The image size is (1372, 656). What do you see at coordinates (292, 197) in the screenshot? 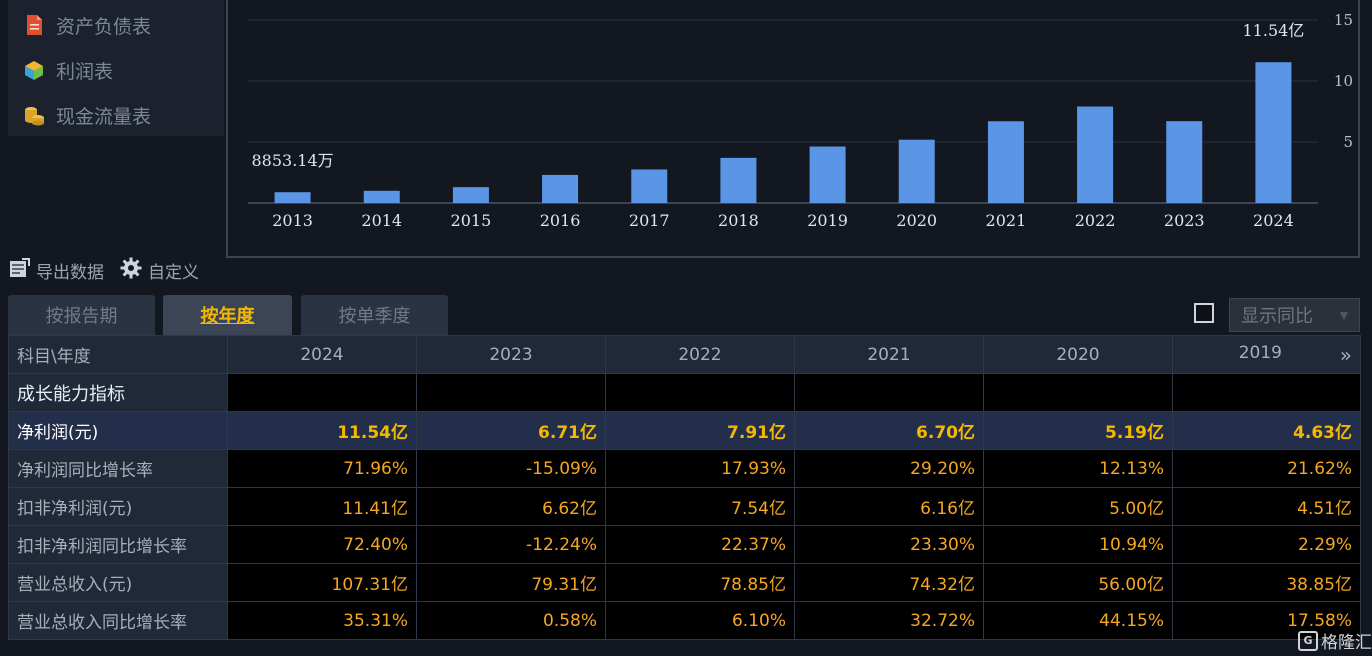
I see `bar-2013` at bounding box center [292, 197].